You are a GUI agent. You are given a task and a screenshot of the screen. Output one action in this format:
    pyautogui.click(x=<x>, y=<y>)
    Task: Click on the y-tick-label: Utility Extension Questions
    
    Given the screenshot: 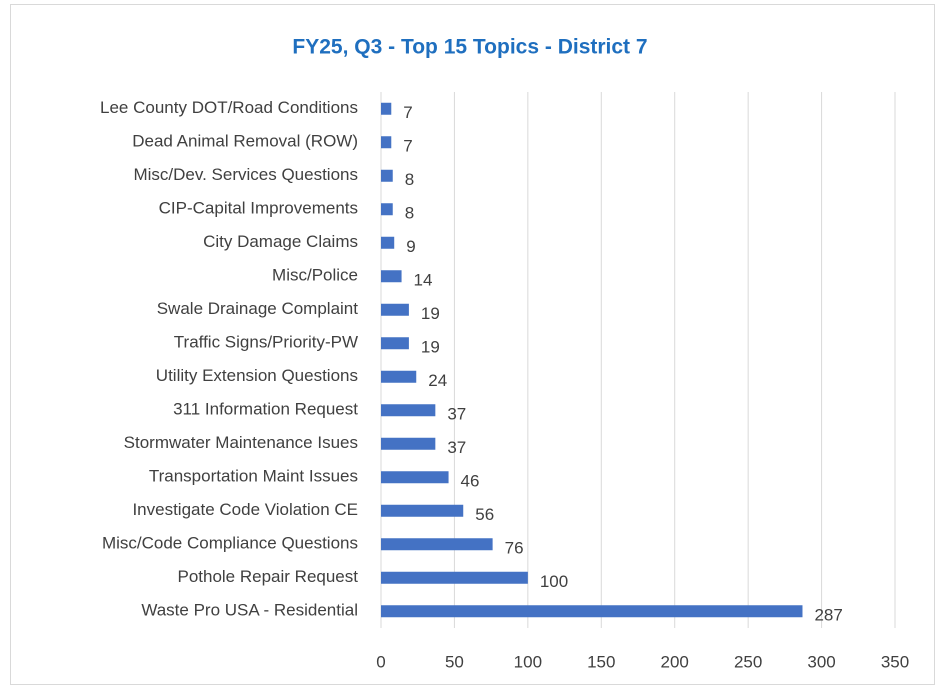 What is the action you would take?
    pyautogui.click(x=257, y=375)
    